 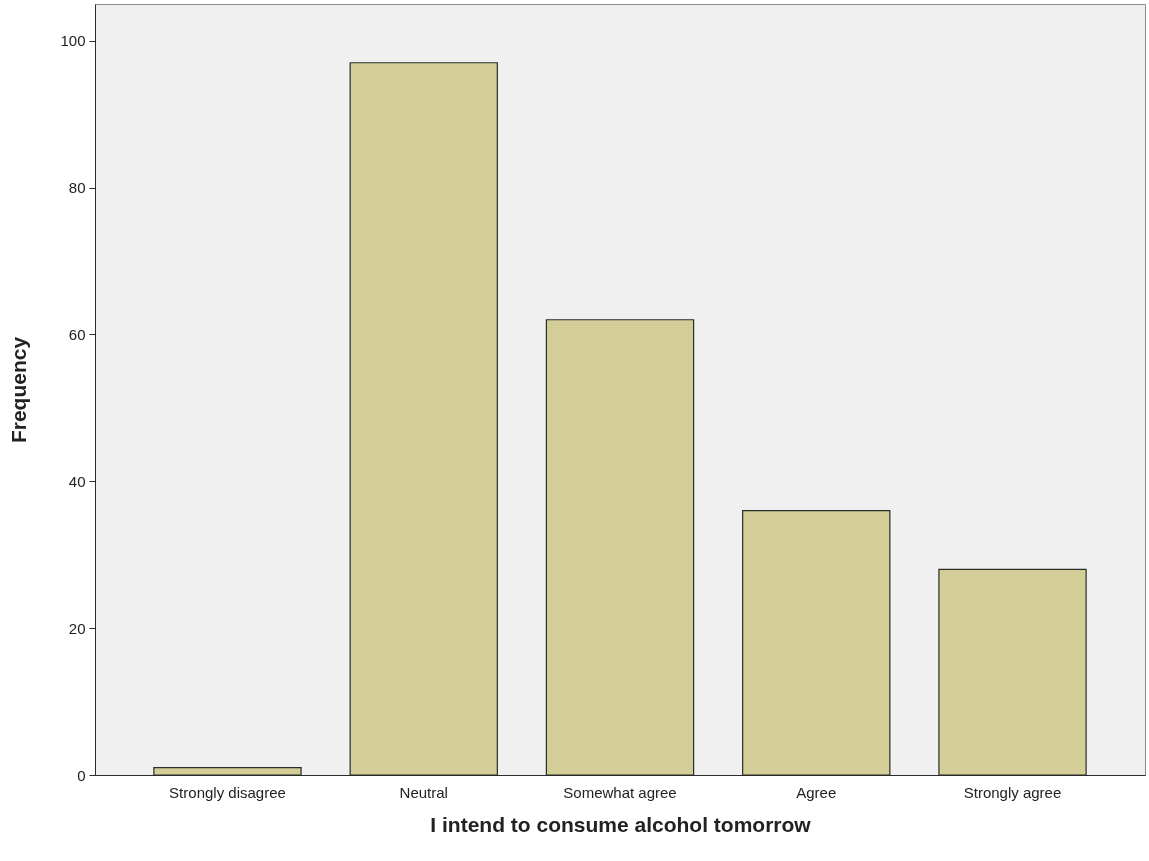 What do you see at coordinates (19, 390) in the screenshot?
I see `y-axis-title: Frequency` at bounding box center [19, 390].